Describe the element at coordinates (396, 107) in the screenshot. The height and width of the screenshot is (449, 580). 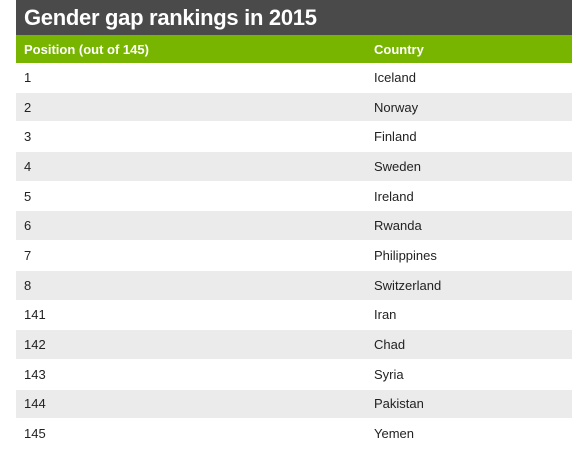
I see `cell-country: Norway` at that location.